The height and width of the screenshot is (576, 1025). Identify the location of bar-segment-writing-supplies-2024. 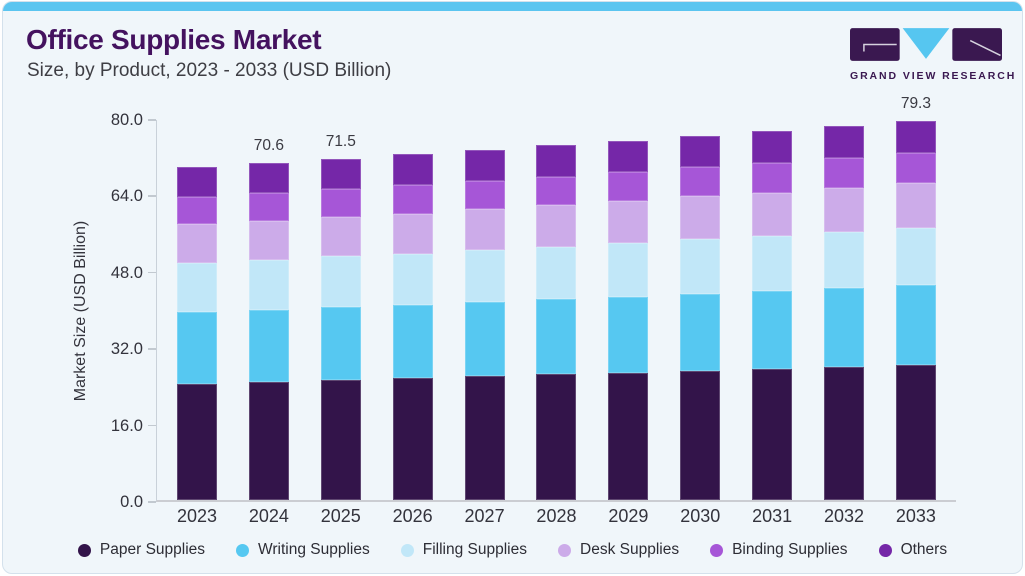
(268, 345).